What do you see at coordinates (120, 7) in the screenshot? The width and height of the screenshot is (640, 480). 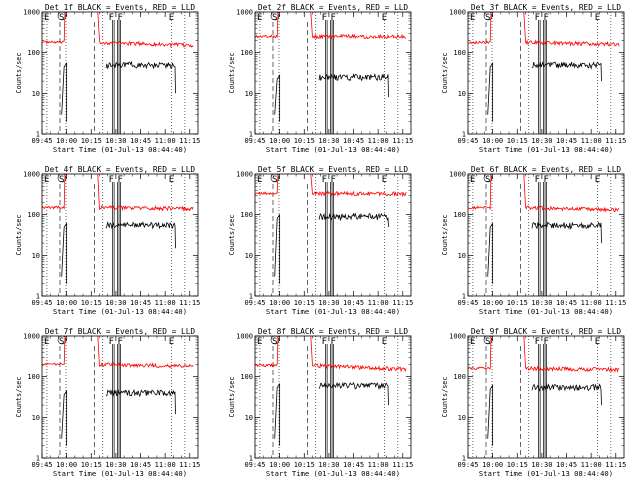 I see `panel-title: Det 1f BLACK = Events, RED = LLD` at bounding box center [120, 7].